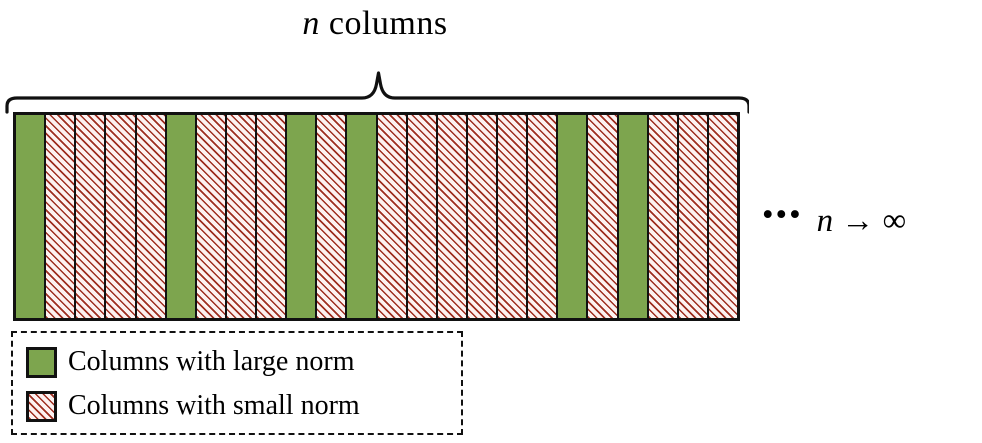  I want to click on limit-expression: n → ∞, so click(862, 221).